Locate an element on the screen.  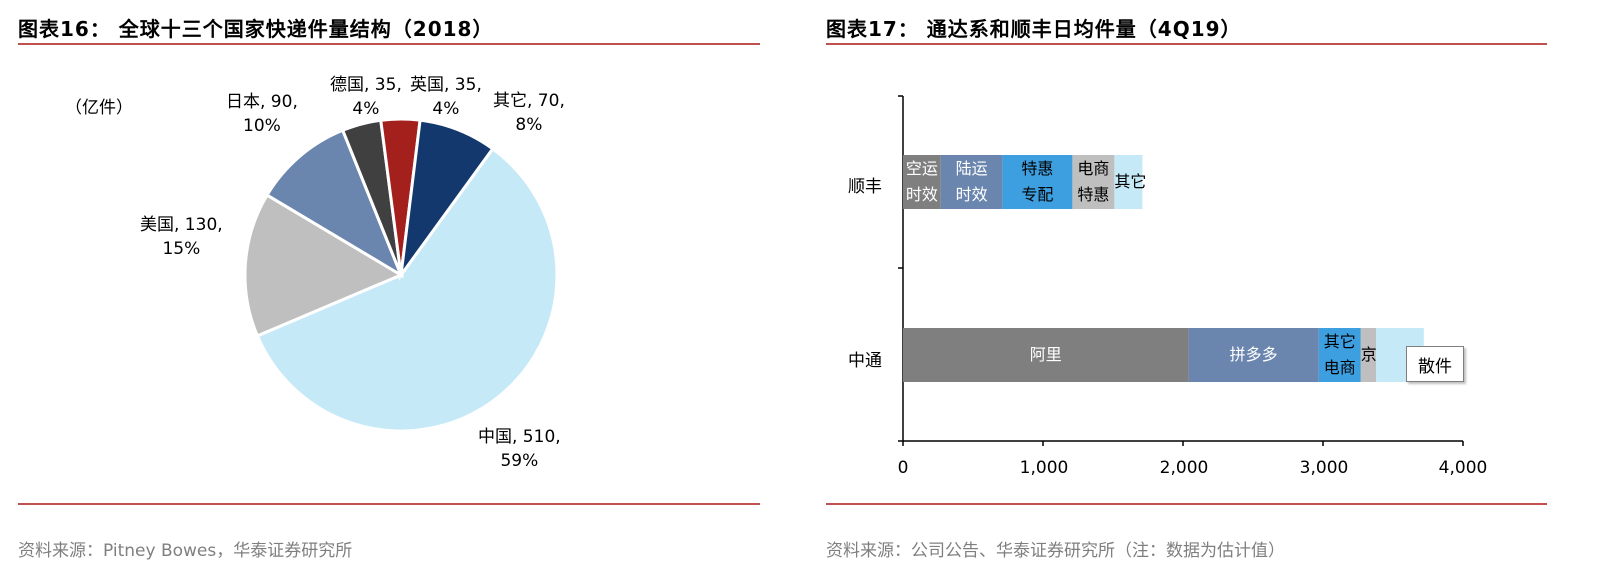
pie-unit-label: （亿件） is located at coordinates (99, 108).